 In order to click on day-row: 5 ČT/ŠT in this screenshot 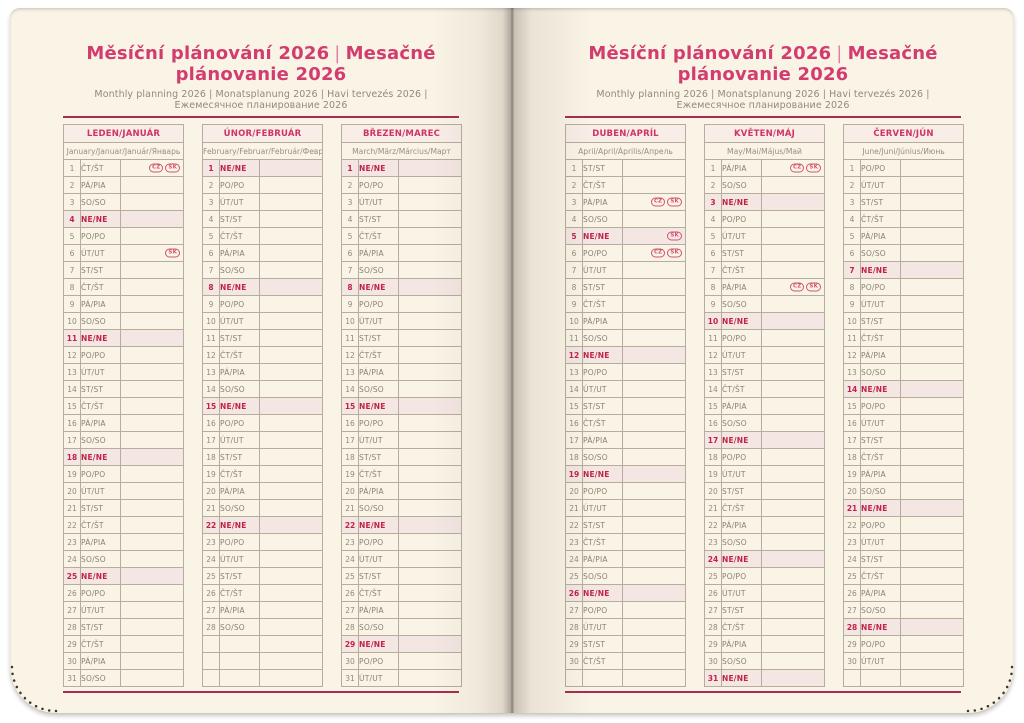, I will do `click(263, 236)`.